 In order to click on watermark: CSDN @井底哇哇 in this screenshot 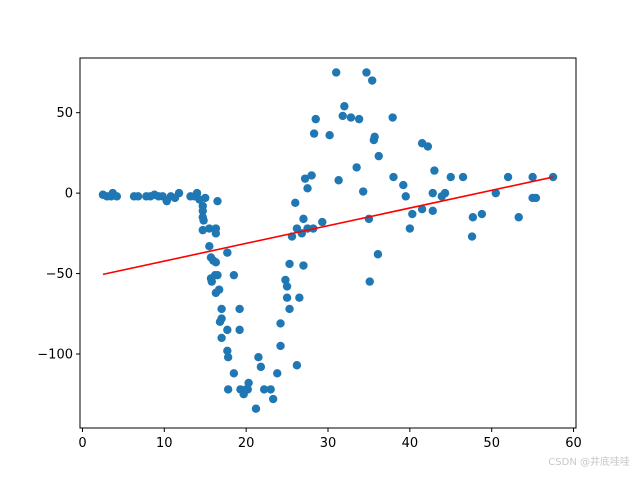, I will do `click(589, 462)`.